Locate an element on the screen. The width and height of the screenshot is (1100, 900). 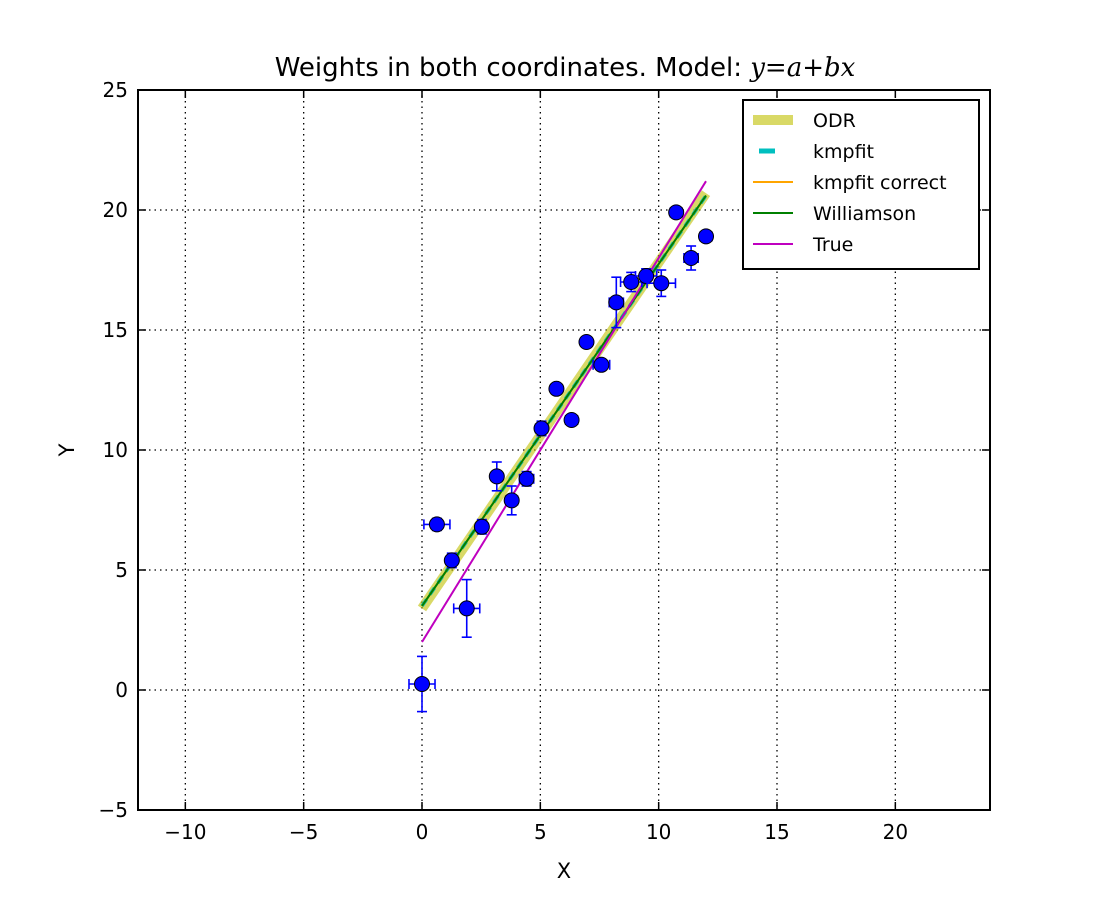
chart-title-text: Weights in both coordinates. Model: is located at coordinates (513, 68).